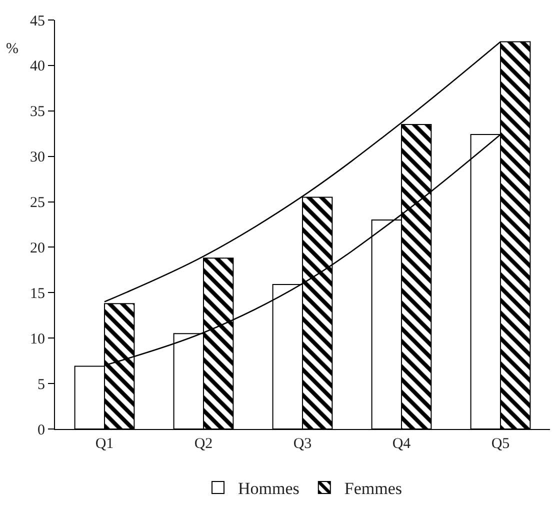  What do you see at coordinates (500, 444) in the screenshot?
I see `x-tick-label: Q5` at bounding box center [500, 444].